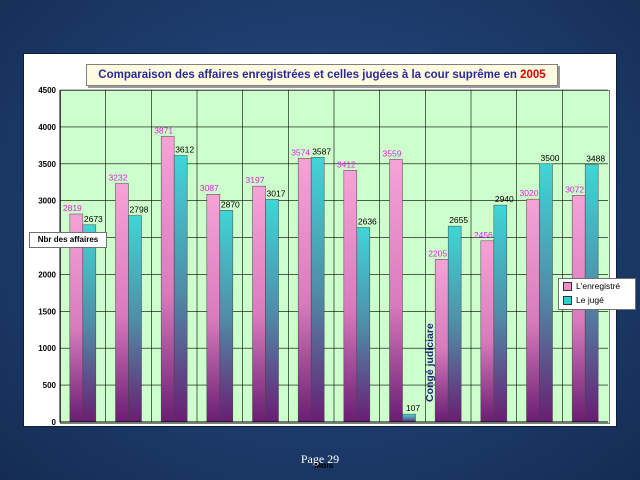 The height and width of the screenshot is (480, 640). I want to click on chart-legend: L'enregistré Le jugé, so click(597, 294).